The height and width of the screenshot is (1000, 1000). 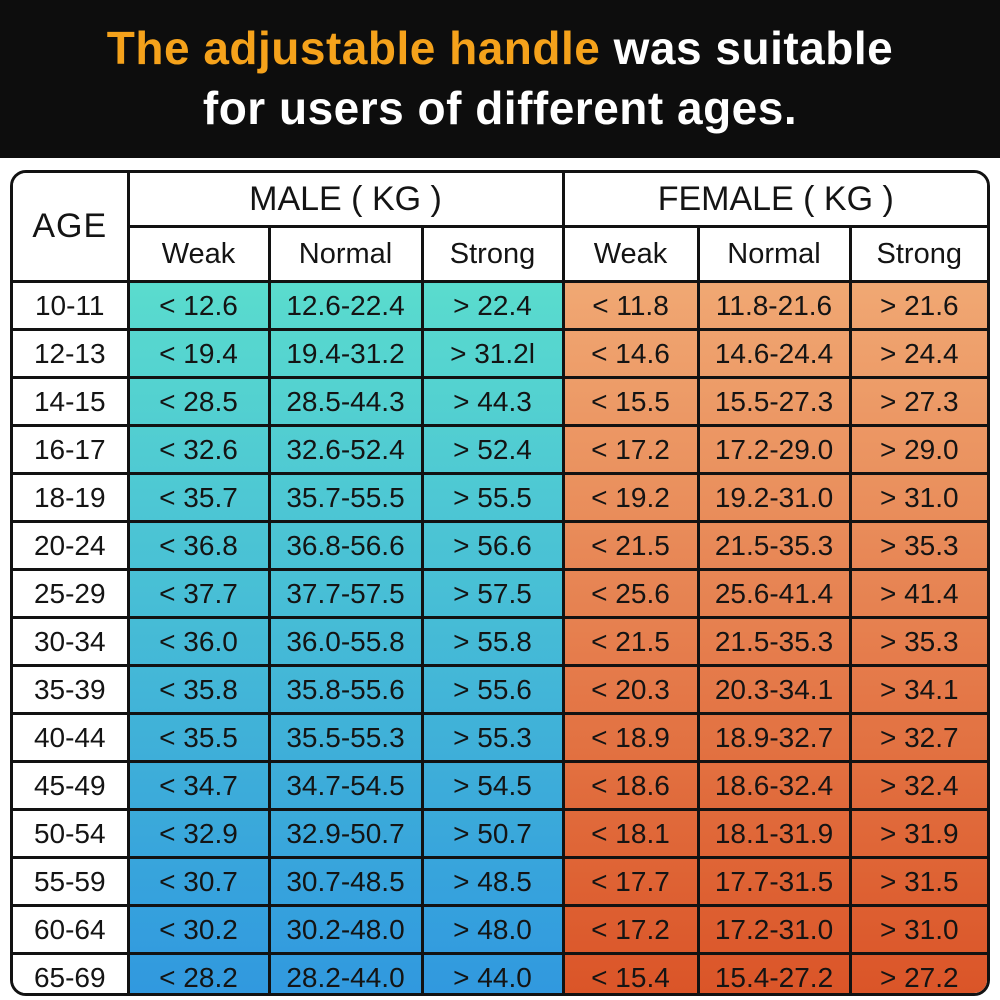 I want to click on age-cell: 18-19, so click(x=71, y=498).